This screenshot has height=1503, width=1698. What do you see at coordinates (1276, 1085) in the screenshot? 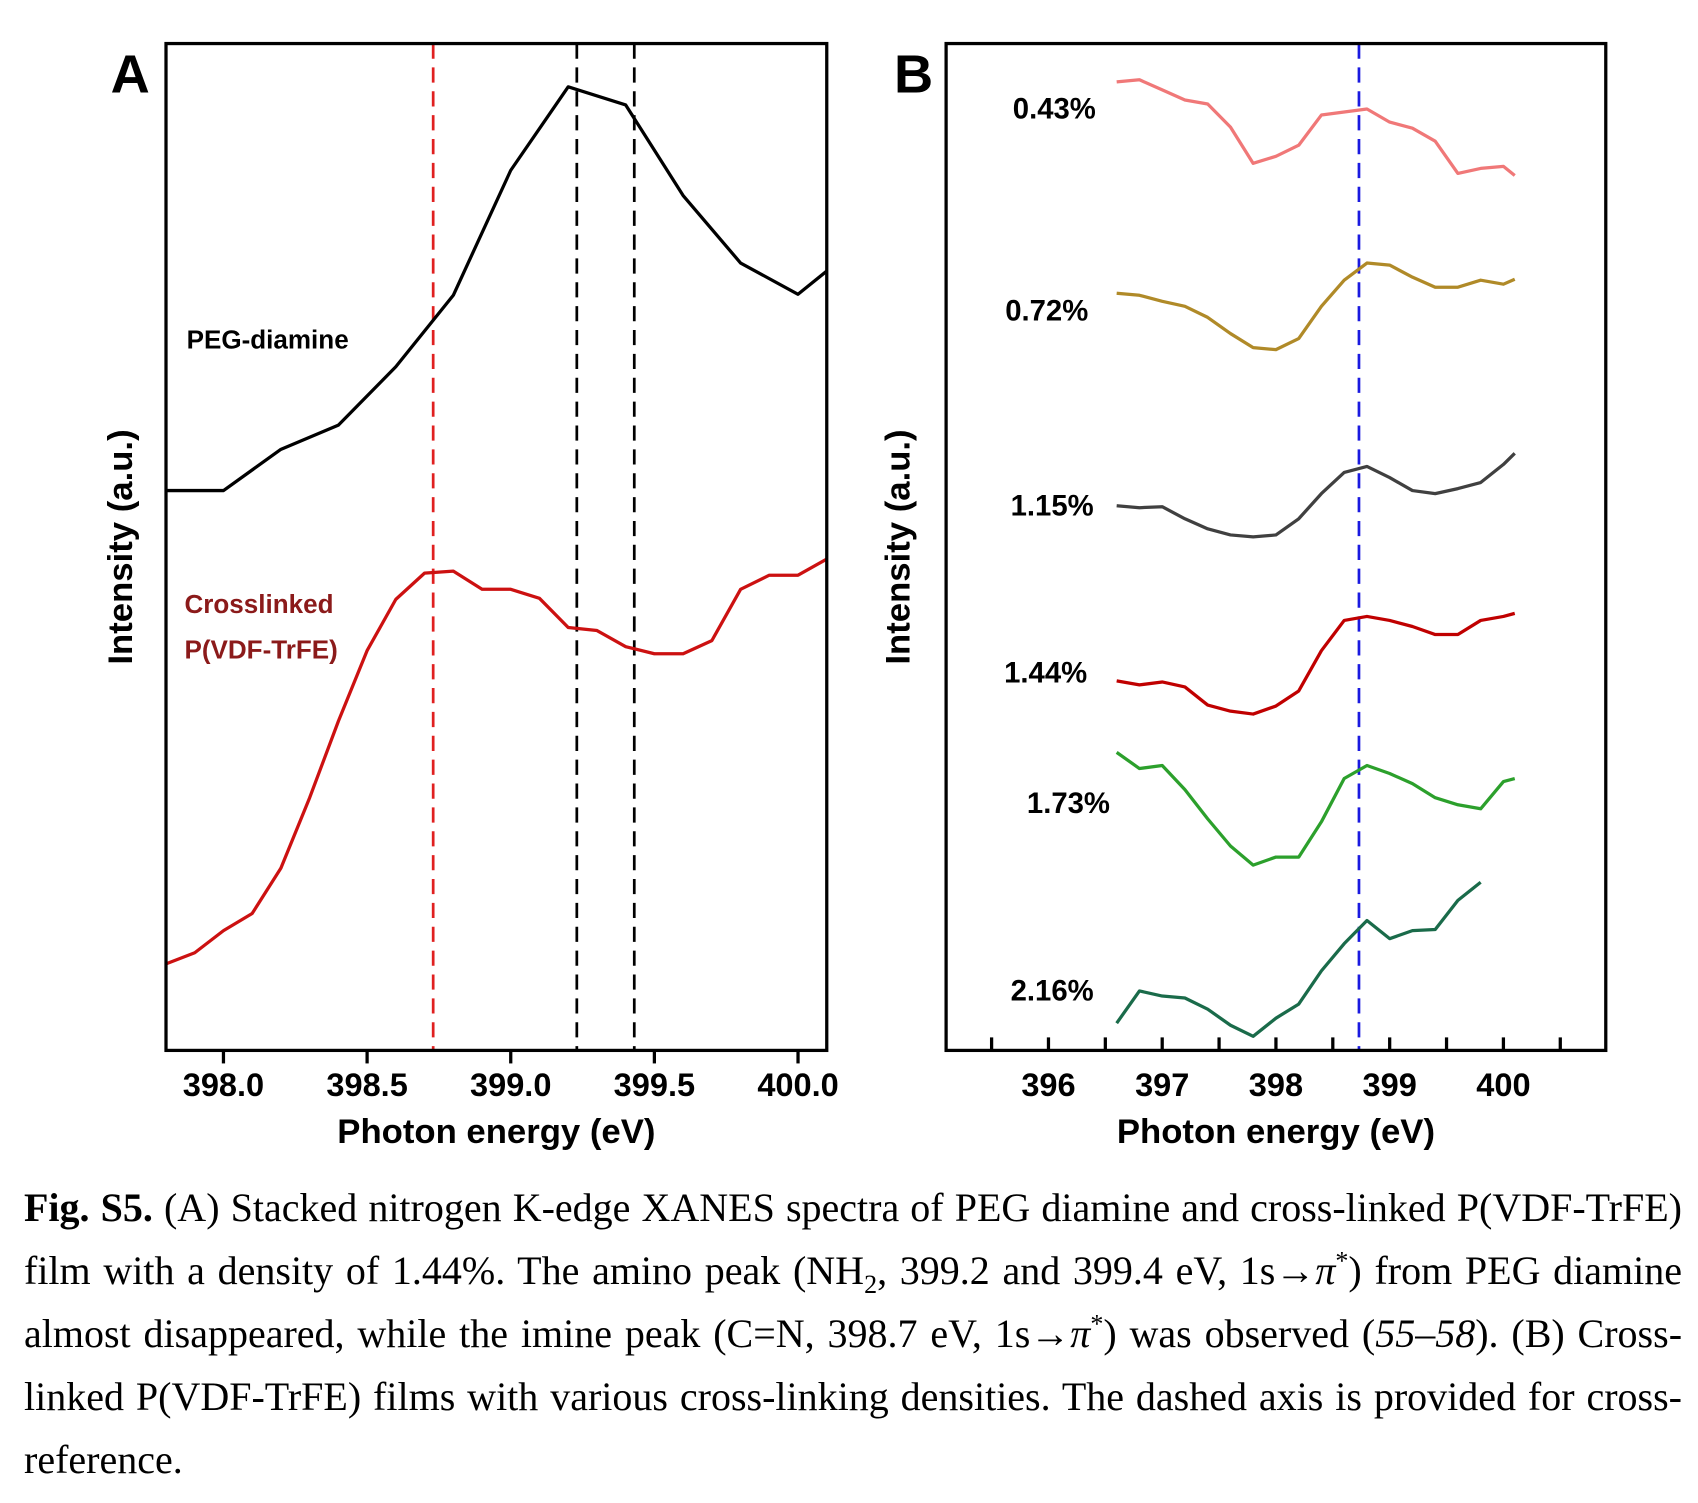
I see `x-tick-label: 398` at bounding box center [1276, 1085].